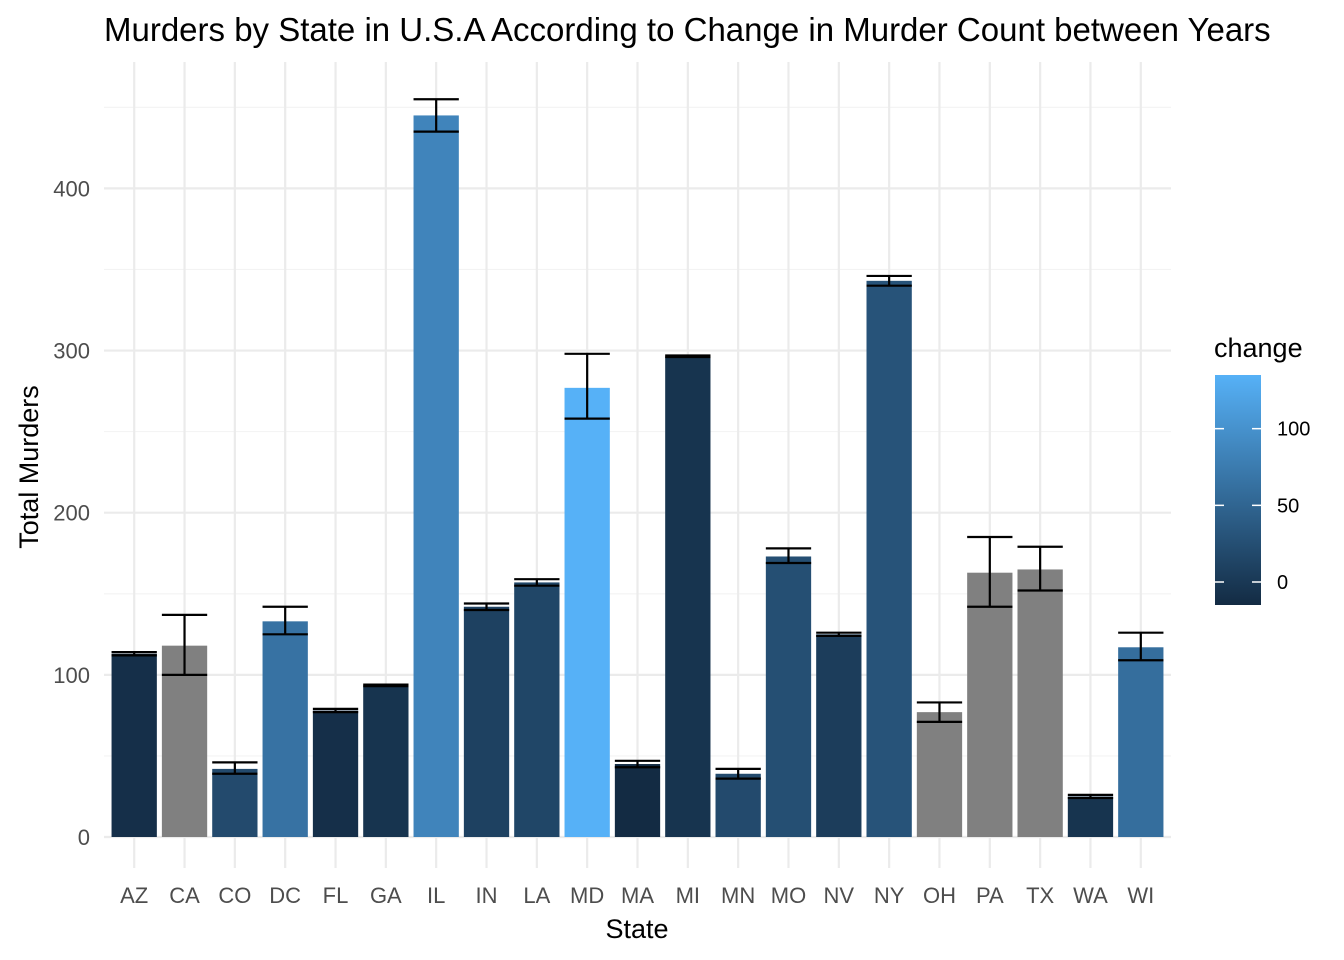 The height and width of the screenshot is (960, 1344). What do you see at coordinates (1141, 742) in the screenshot?
I see `bar-wi` at bounding box center [1141, 742].